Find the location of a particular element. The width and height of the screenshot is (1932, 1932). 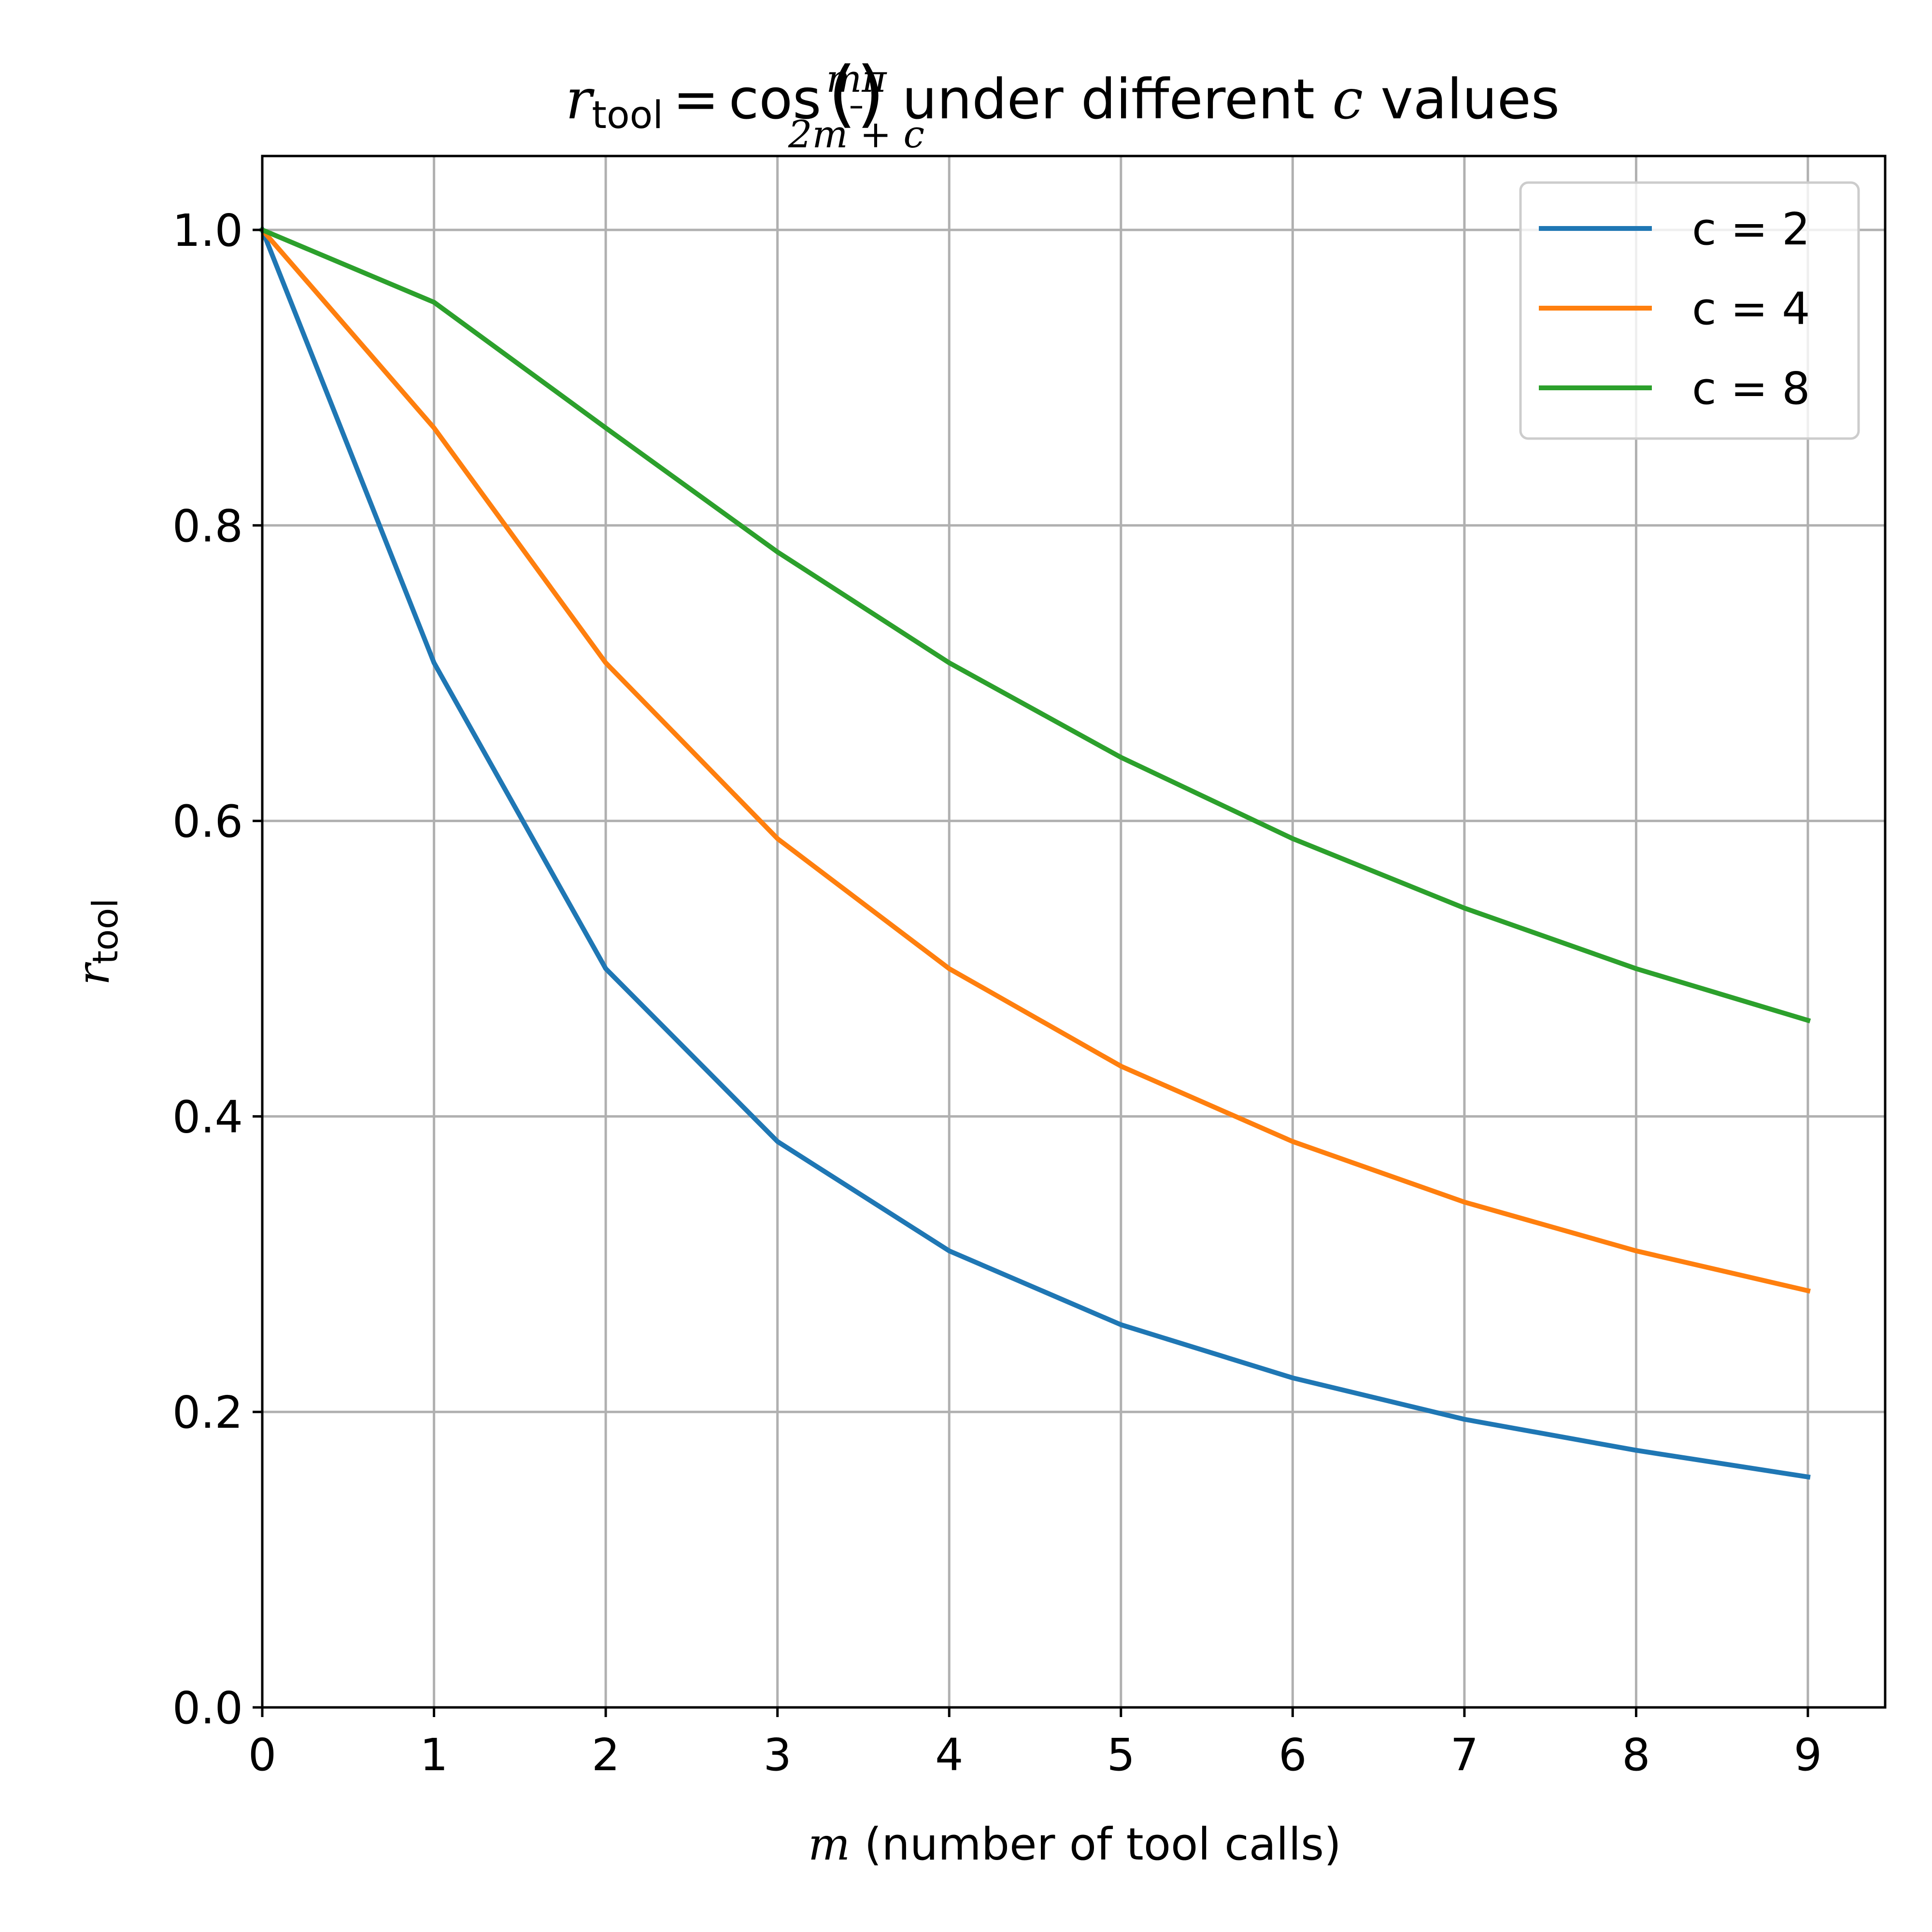

title-lhs-var: r is located at coordinates (580, 99).